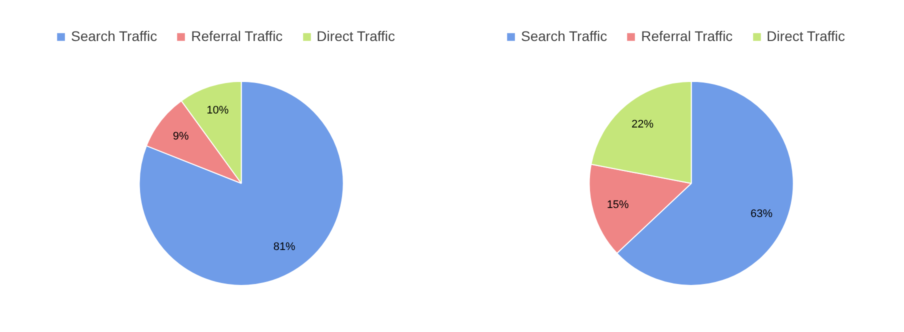 The width and height of the screenshot is (904, 332). Describe the element at coordinates (618, 204) in the screenshot. I see `data-label: 15%` at that location.